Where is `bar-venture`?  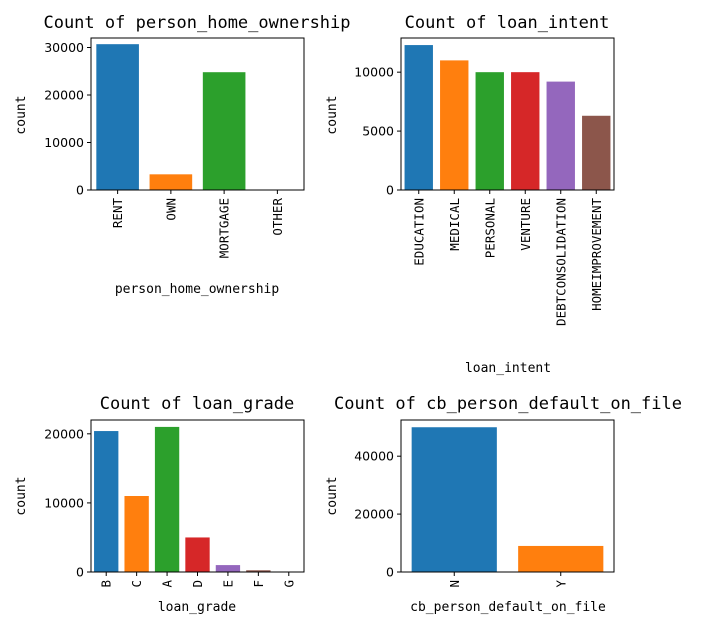 bar-venture is located at coordinates (525, 131).